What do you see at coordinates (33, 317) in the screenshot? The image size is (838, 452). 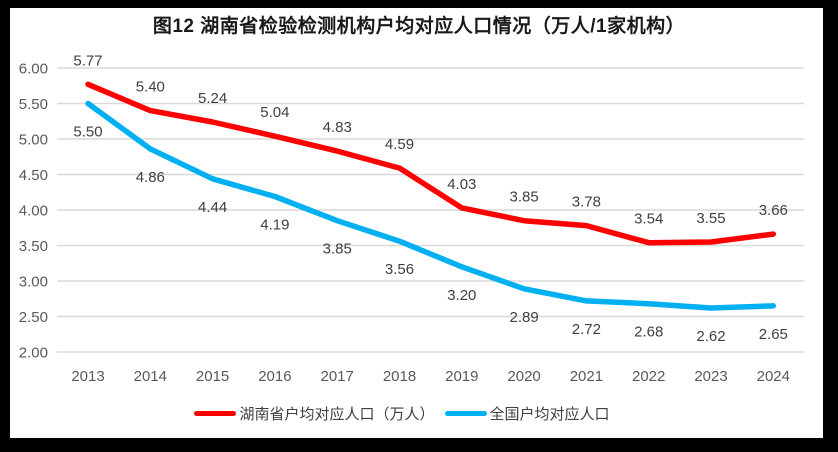 I see `y-axis-tick-label: 2.50` at bounding box center [33, 317].